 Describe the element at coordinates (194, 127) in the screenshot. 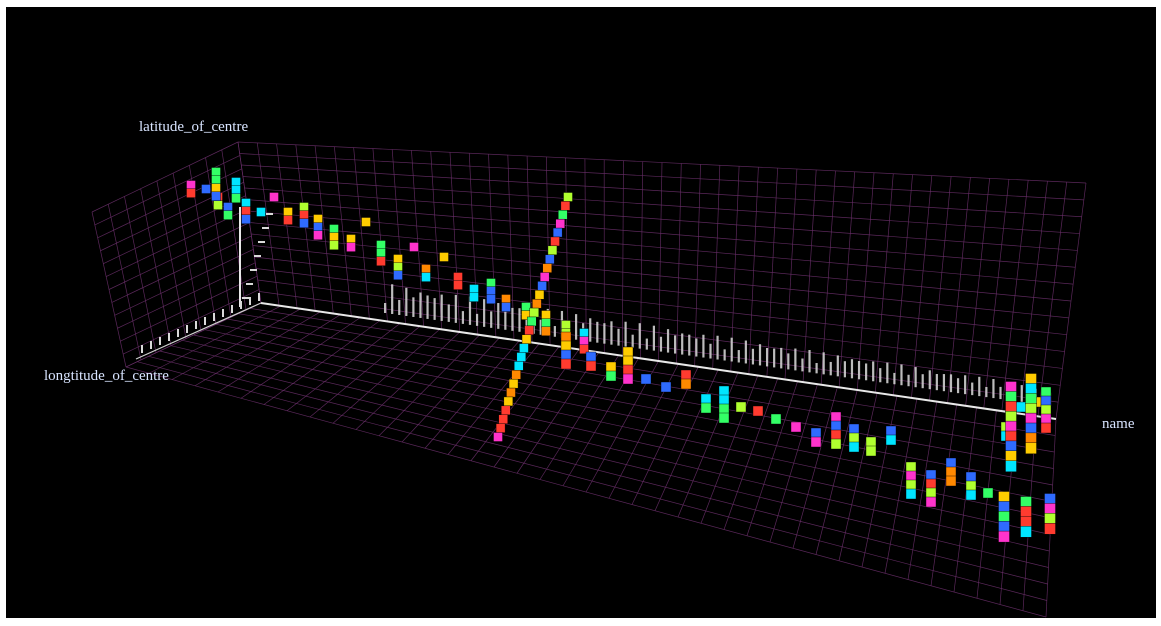

I see `y-axis-label: latitude_of_centre` at that location.